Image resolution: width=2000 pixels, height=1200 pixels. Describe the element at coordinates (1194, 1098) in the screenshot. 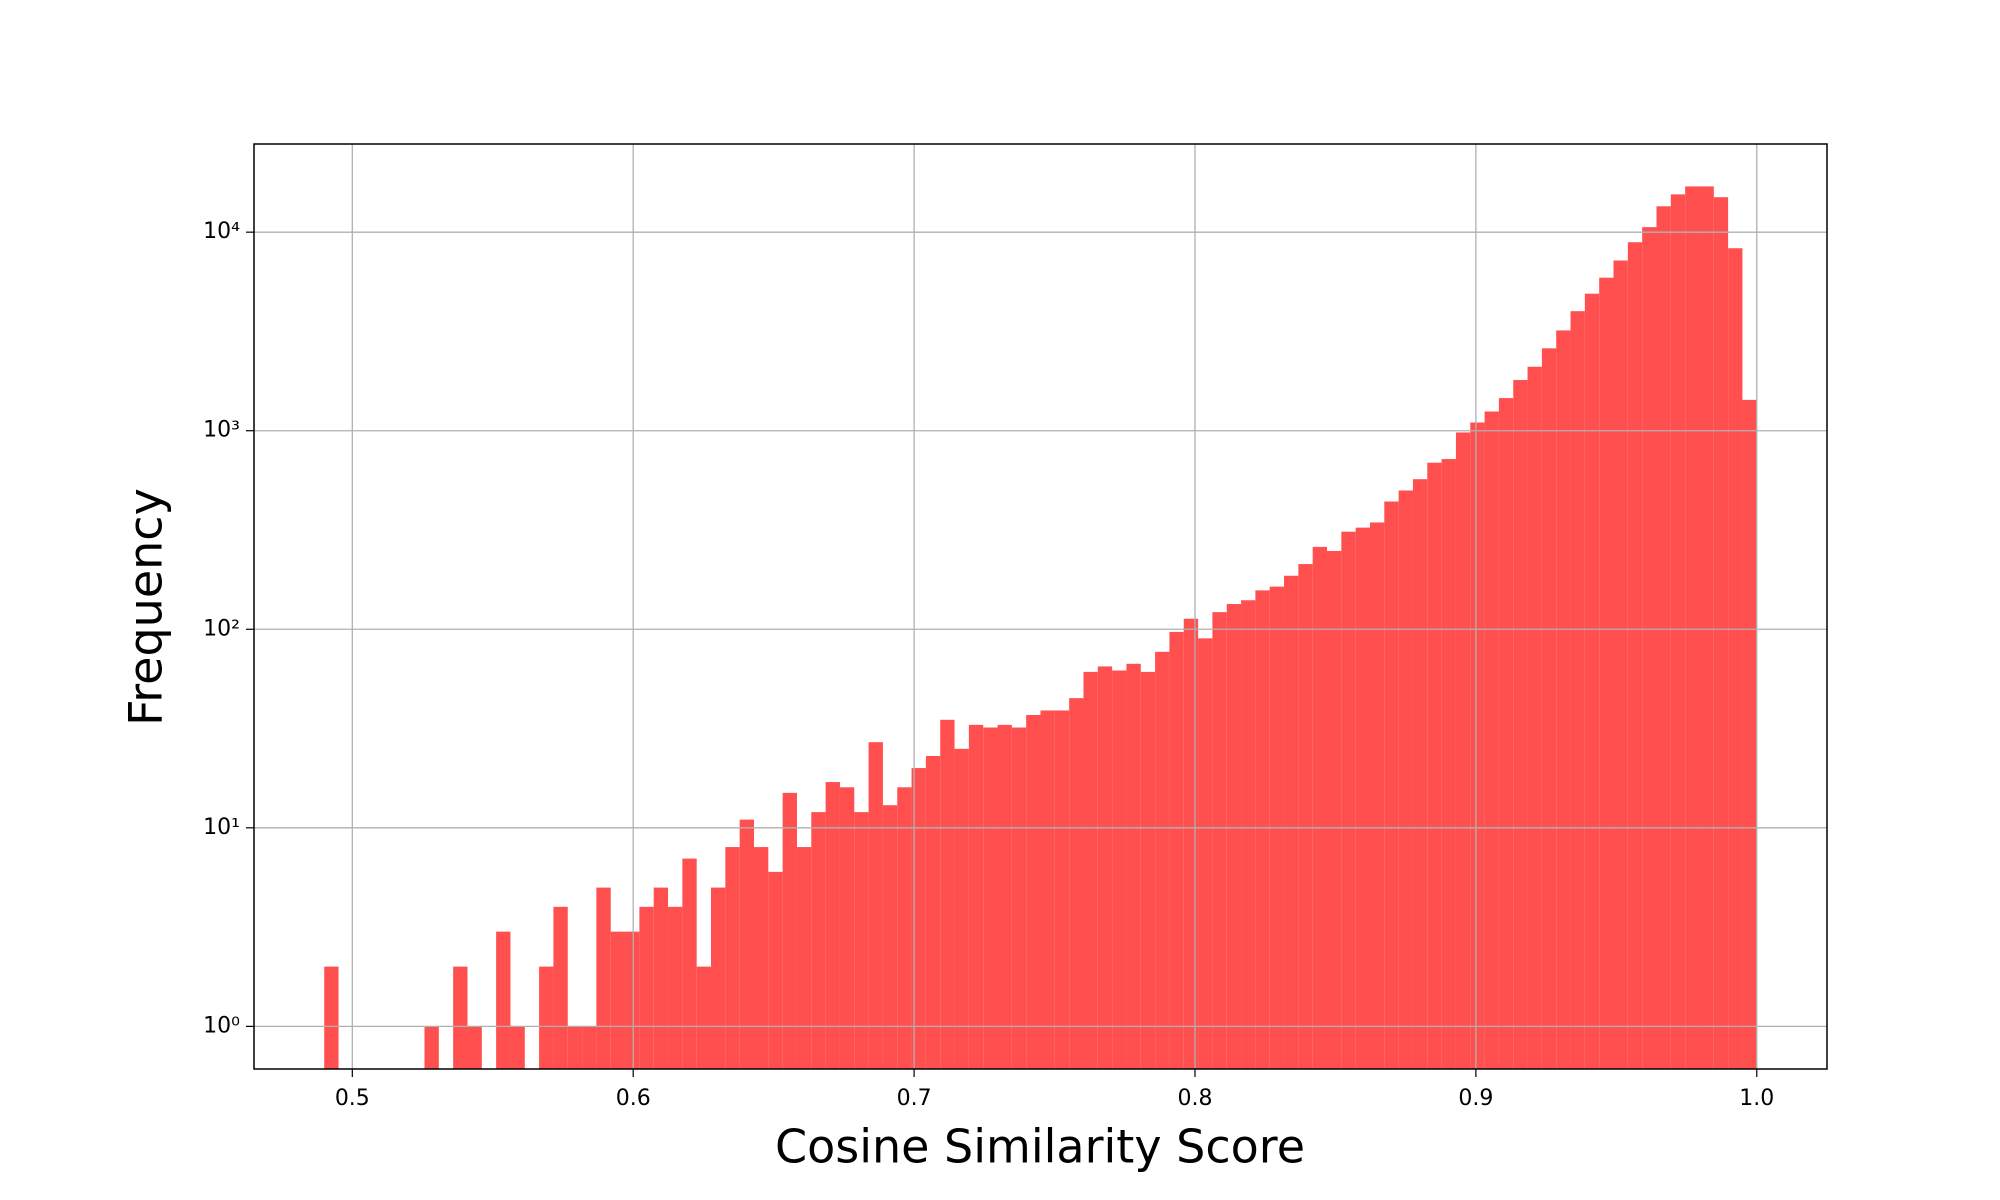

I see `x-tick-label: 0.8` at that location.